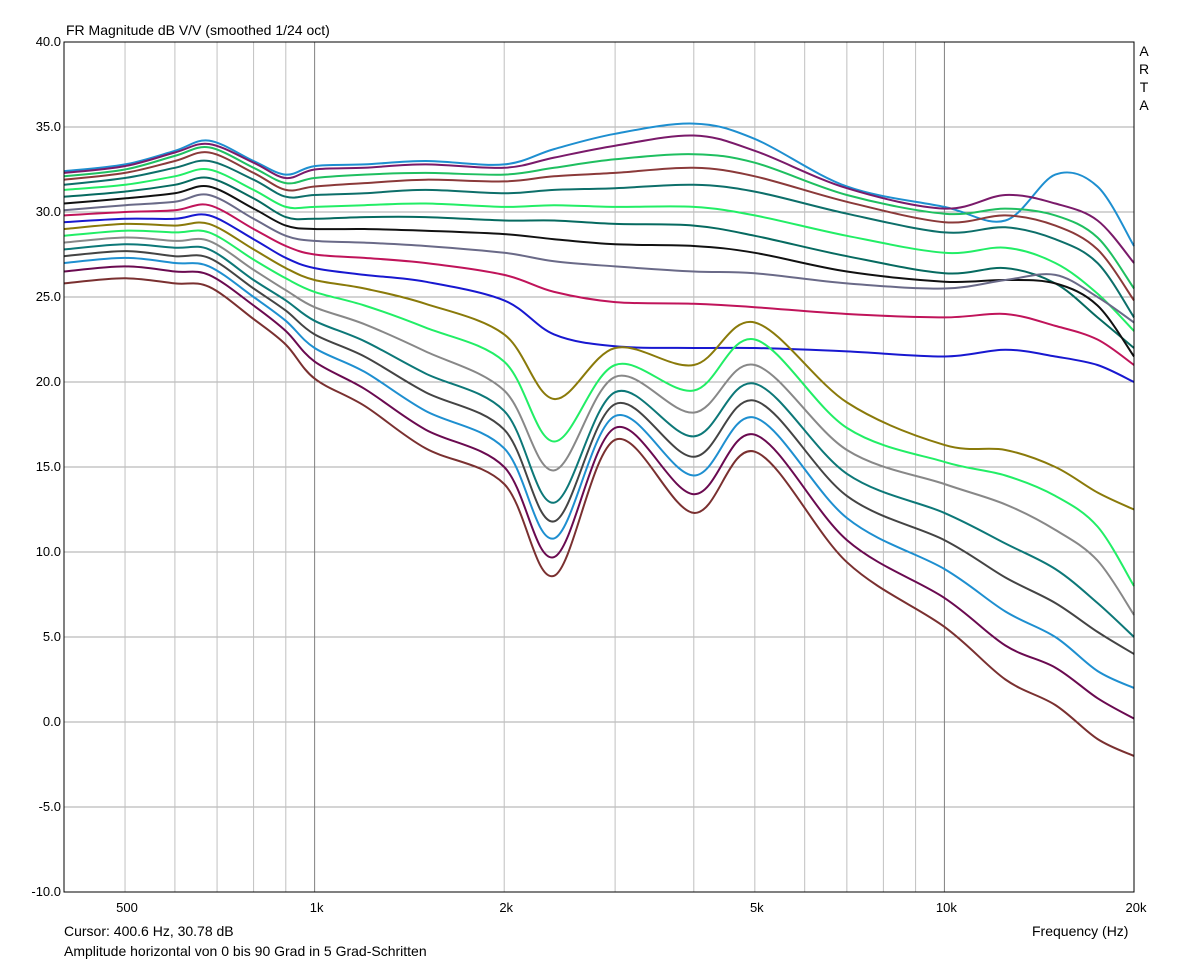 The height and width of the screenshot is (964, 1198). What do you see at coordinates (316, 907) in the screenshot?
I see `x-tick-label: 1k` at bounding box center [316, 907].